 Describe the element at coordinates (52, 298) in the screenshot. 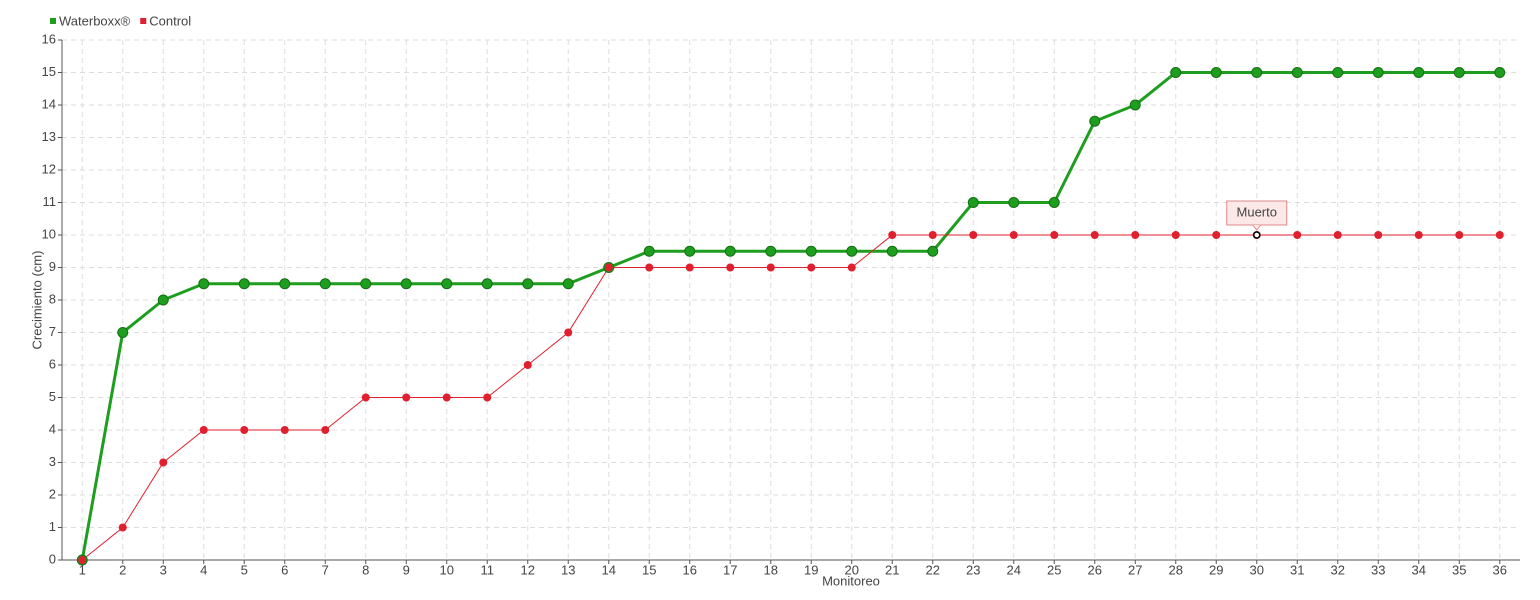

I see `y-tick-label: 8` at that location.